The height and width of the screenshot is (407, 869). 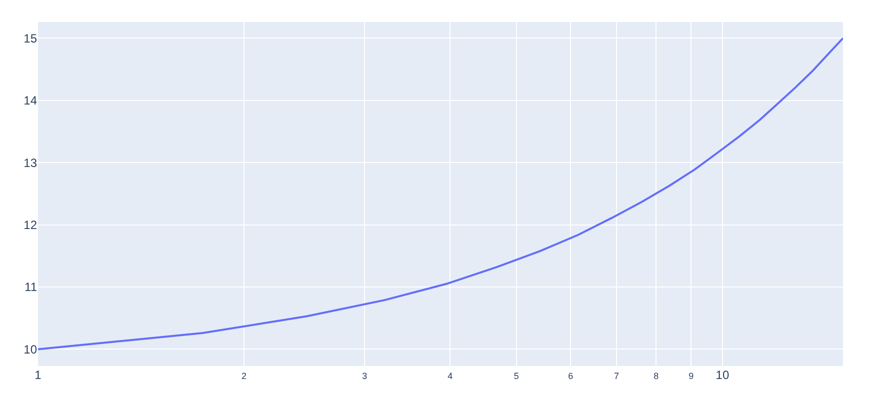 I want to click on y-tick-label: 13, so click(x=31, y=163).